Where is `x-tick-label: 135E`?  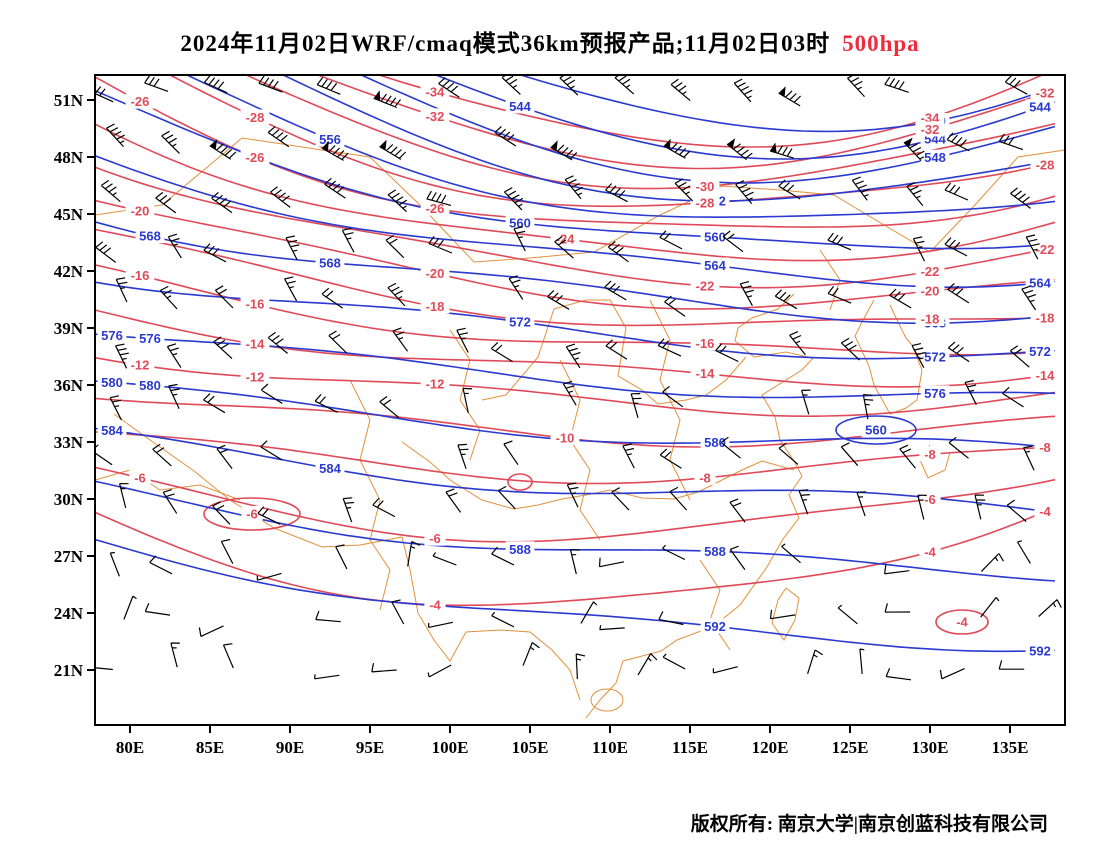
x-tick-label: 135E is located at coordinates (1010, 747).